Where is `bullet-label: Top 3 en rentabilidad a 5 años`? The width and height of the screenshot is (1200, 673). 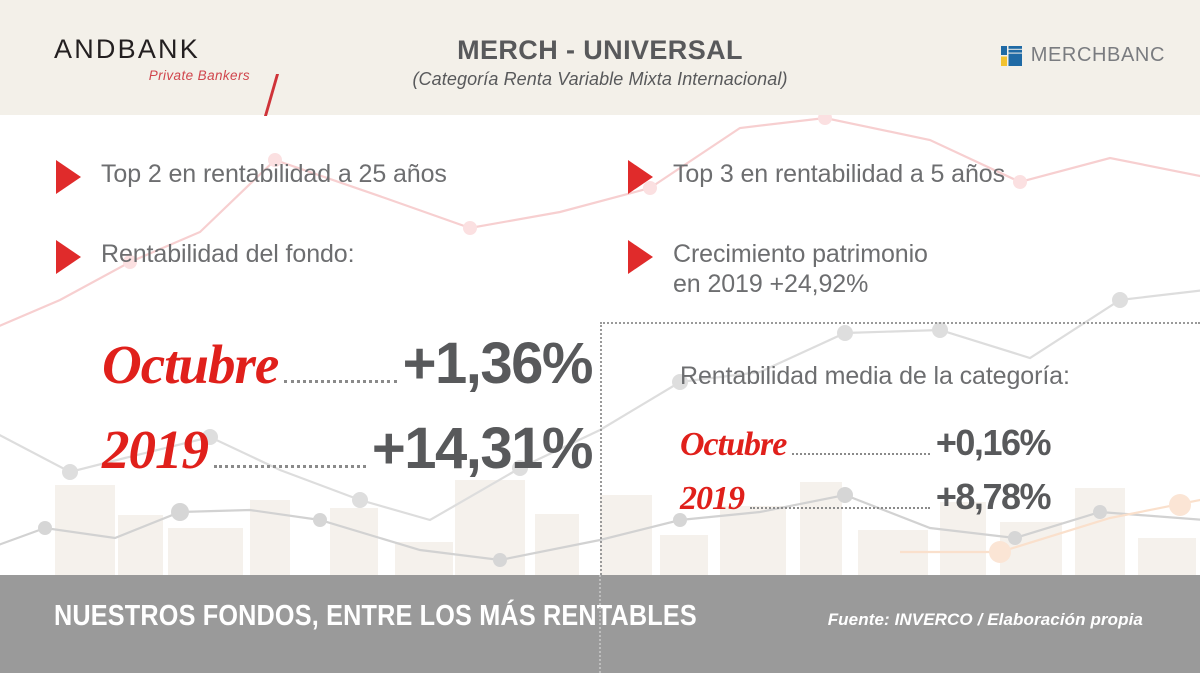
bullet-label: Top 3 en rentabilidad a 5 años is located at coordinates (839, 174).